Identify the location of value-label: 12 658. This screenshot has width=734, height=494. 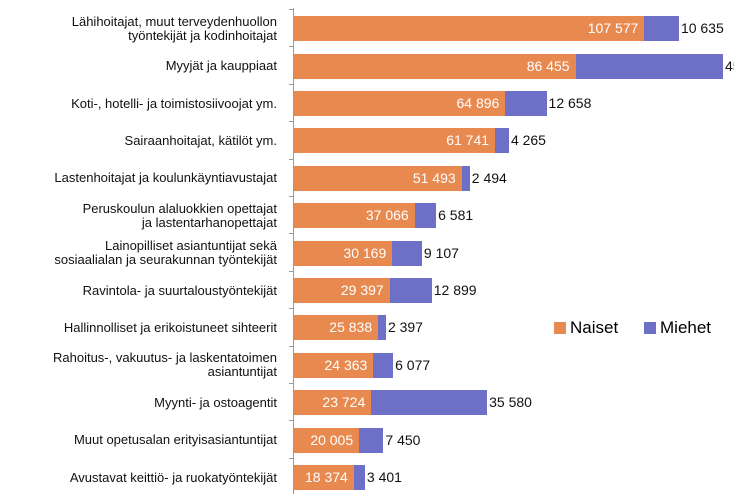
(570, 103).